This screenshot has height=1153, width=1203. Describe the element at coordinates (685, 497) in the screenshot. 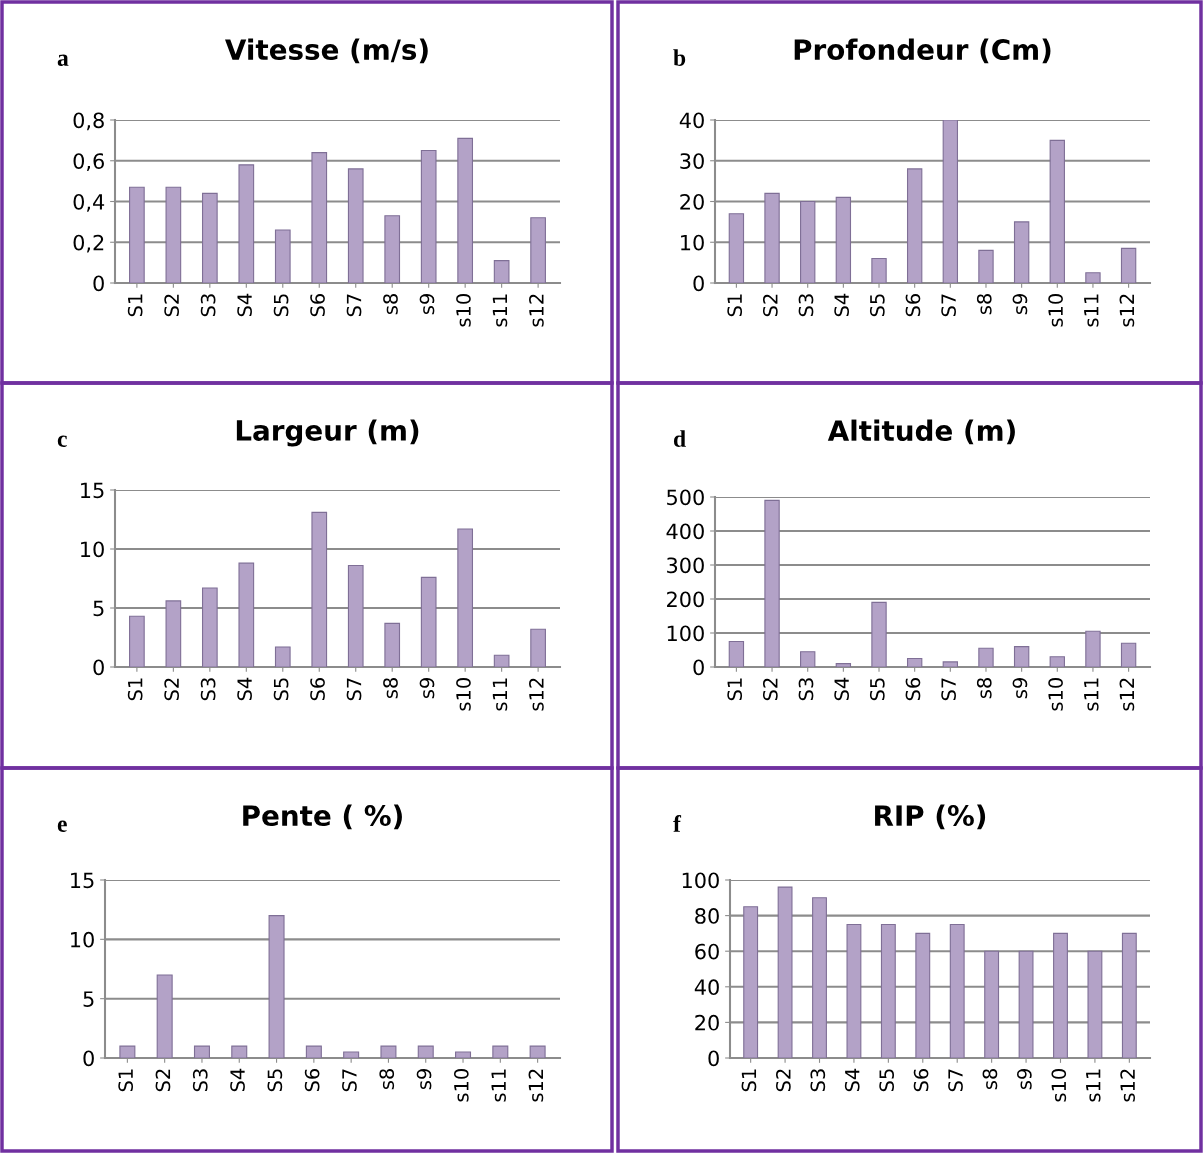

I see `y-tick-label: 500` at that location.